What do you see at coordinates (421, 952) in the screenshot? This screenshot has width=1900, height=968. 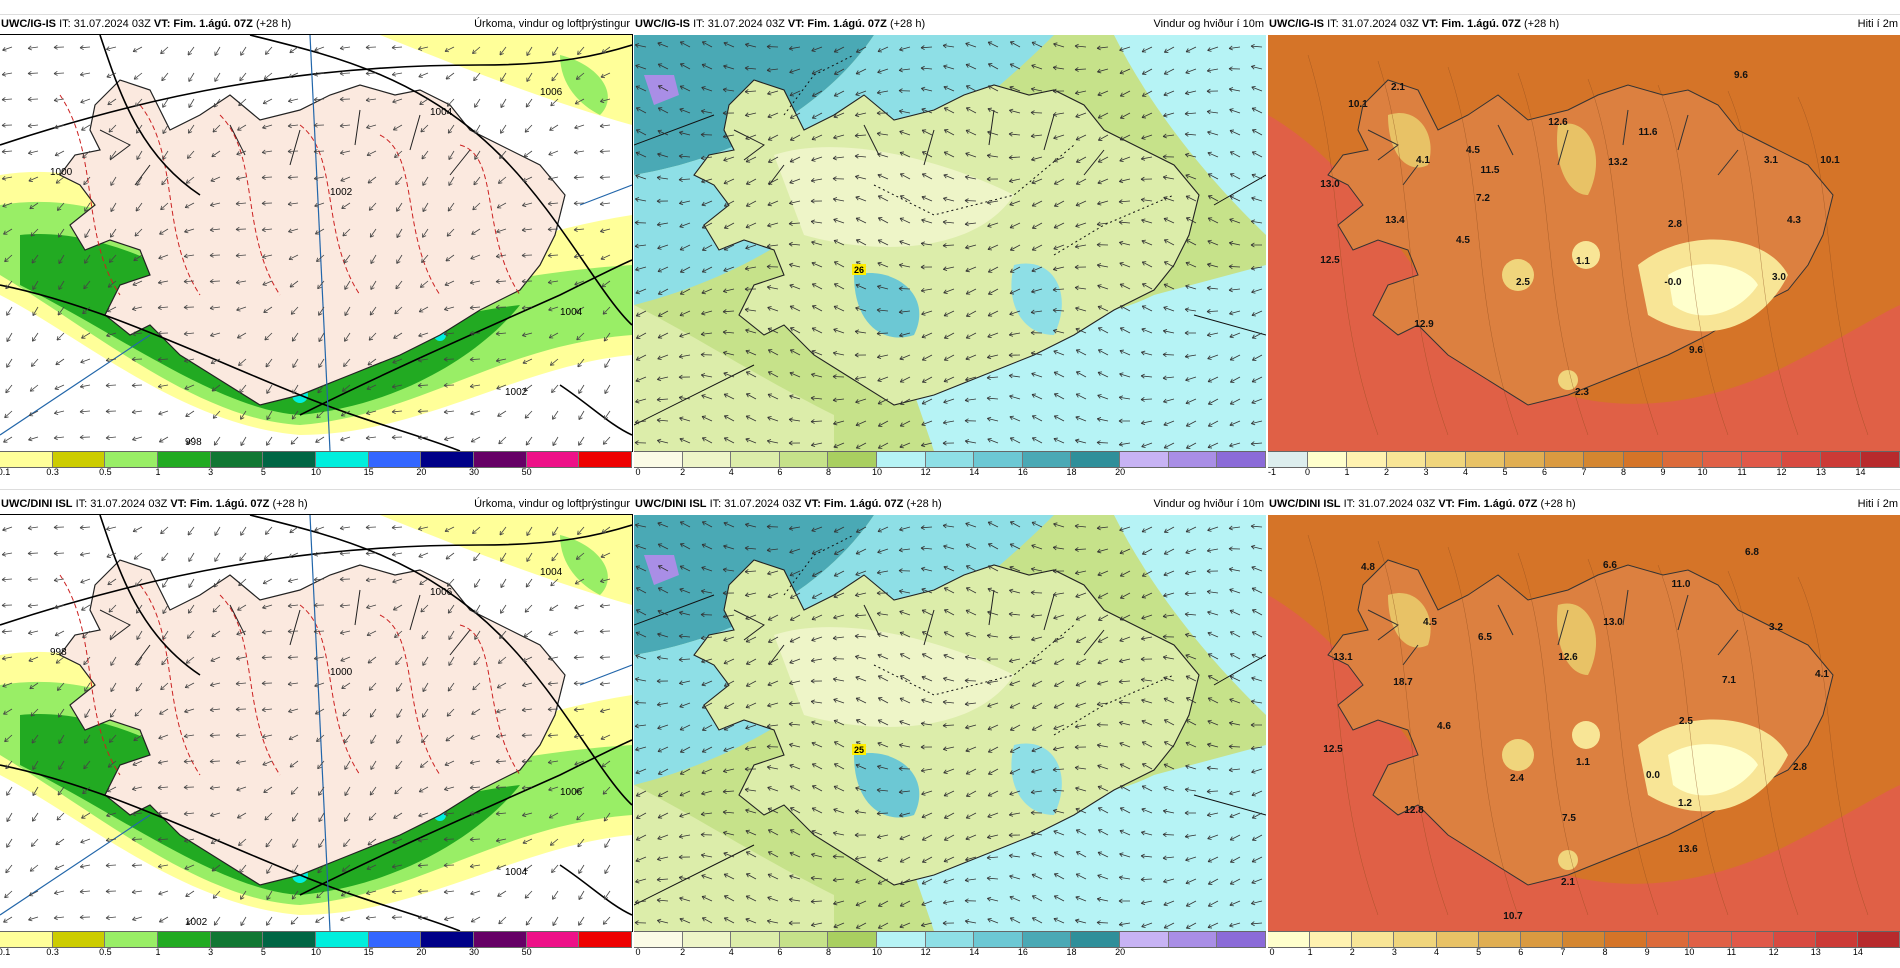 I see `colorbar-tick-label: 20` at bounding box center [421, 952].